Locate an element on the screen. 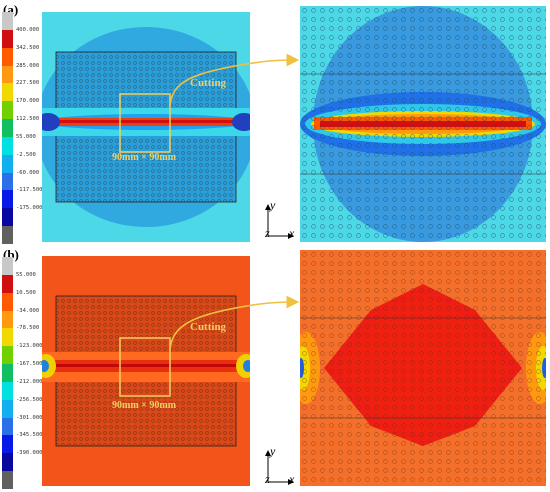 The width and height of the screenshot is (550, 492). axis-y-label-a: y is located at coordinates (273, 205).